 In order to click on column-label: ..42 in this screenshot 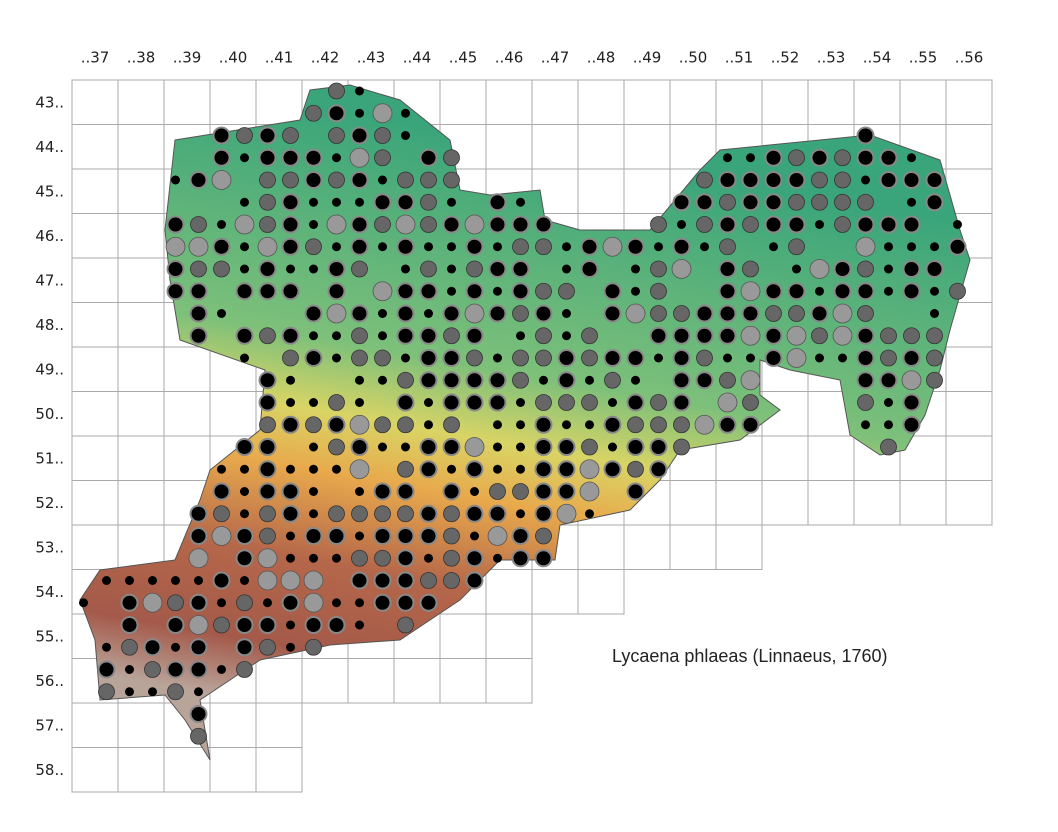, I will do `click(325, 58)`.